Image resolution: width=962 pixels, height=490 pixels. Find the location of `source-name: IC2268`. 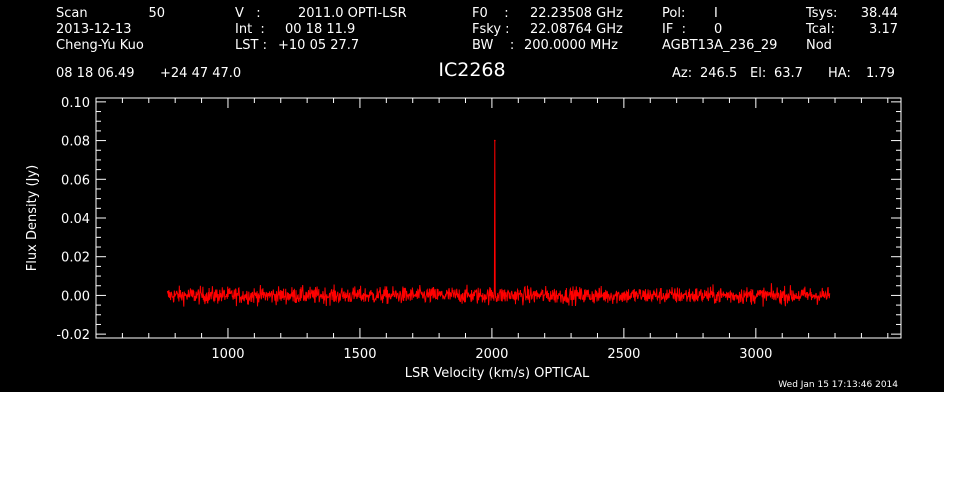

source-name: IC2268 is located at coordinates (472, 70).